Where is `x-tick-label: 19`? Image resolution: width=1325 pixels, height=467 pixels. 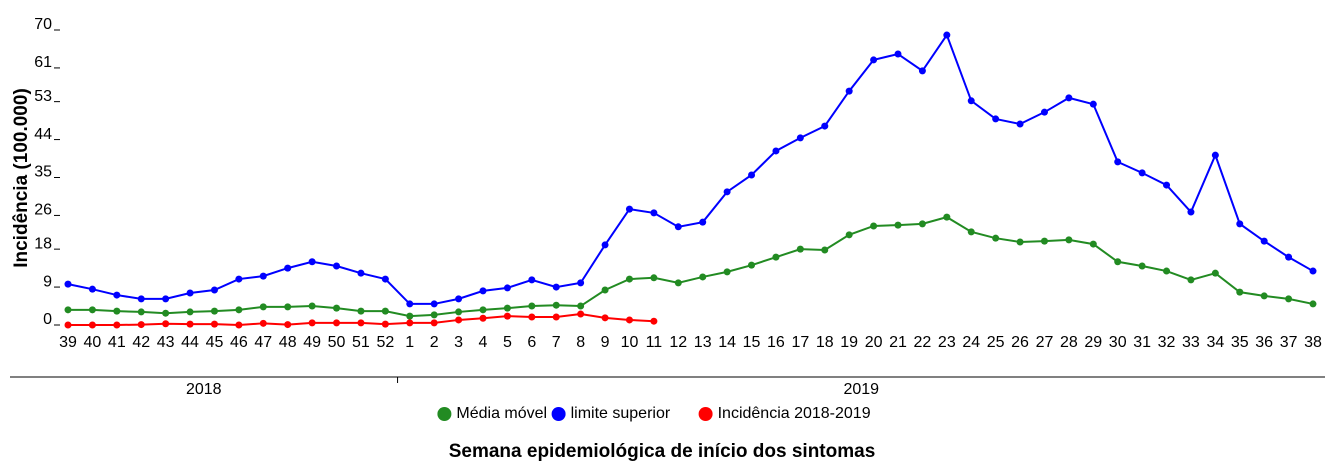
x-tick-label: 19 is located at coordinates (849, 342).